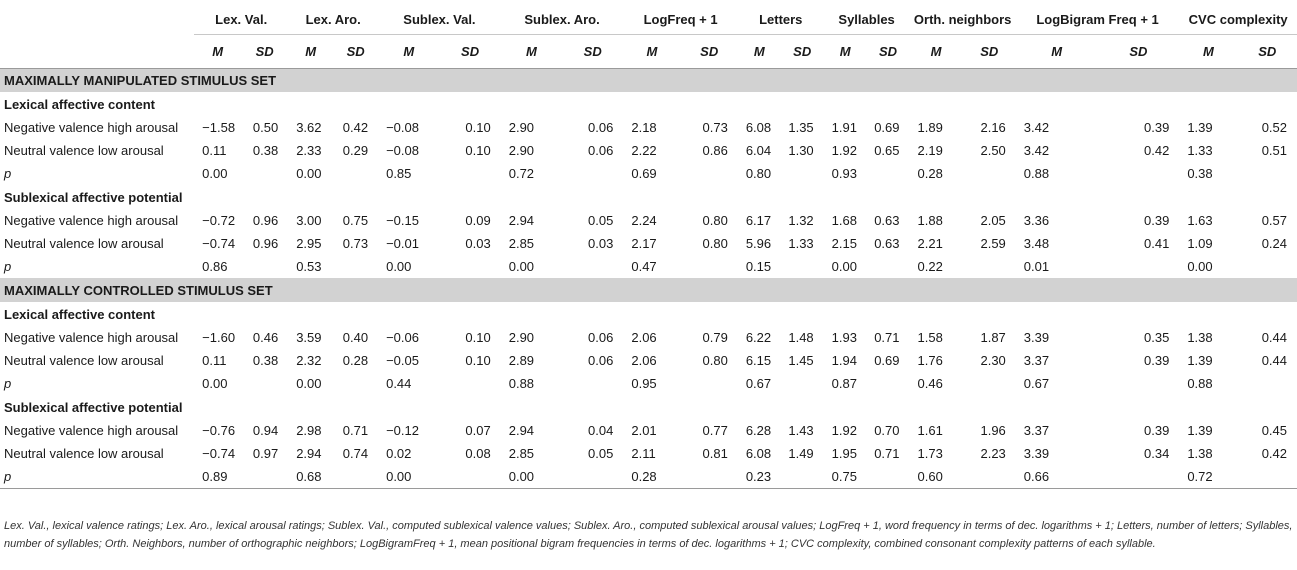 This screenshot has height=570, width=1297. What do you see at coordinates (648, 290) in the screenshot?
I see `section-title: MAXIMALLY CONTROLLED STIMULUS SET` at bounding box center [648, 290].